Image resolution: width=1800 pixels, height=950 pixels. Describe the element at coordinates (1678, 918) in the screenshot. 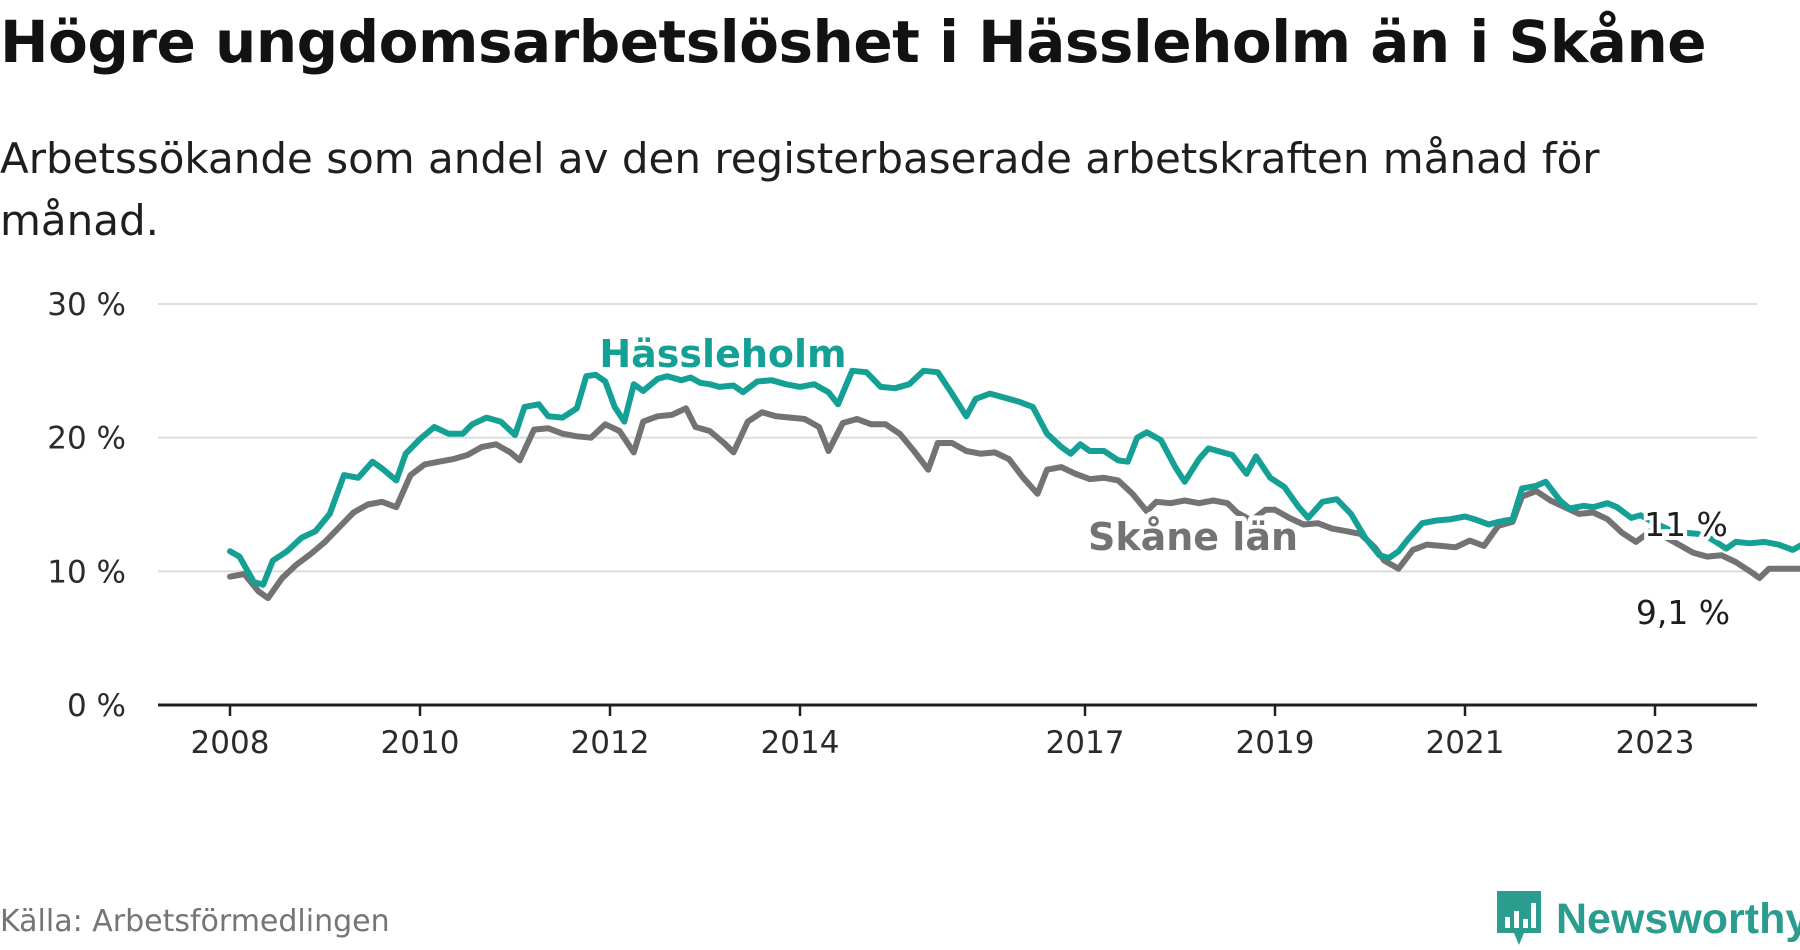

I see `brand-name: Newsworthy` at that location.